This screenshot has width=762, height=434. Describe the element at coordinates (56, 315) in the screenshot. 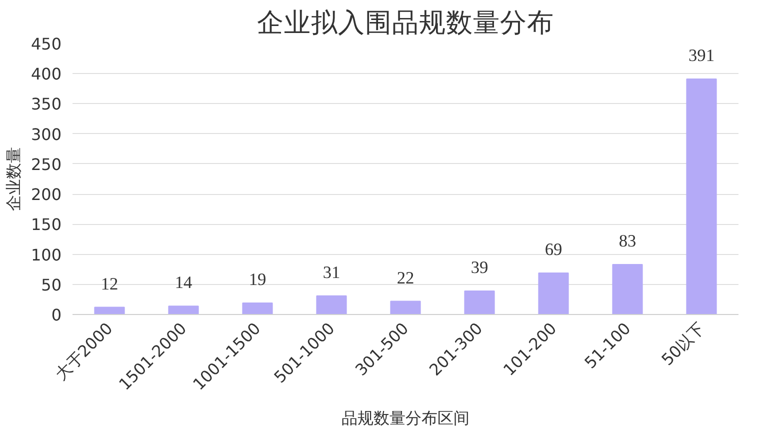

I see `y-tick-label: 0` at that location.